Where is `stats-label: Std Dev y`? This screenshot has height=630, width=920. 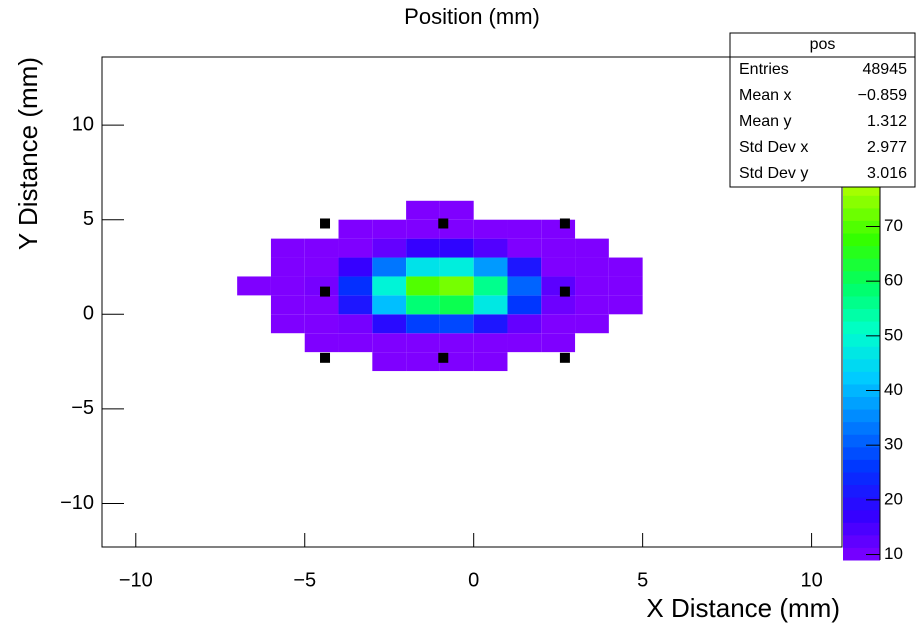 stats-label: Std Dev y is located at coordinates (773, 173).